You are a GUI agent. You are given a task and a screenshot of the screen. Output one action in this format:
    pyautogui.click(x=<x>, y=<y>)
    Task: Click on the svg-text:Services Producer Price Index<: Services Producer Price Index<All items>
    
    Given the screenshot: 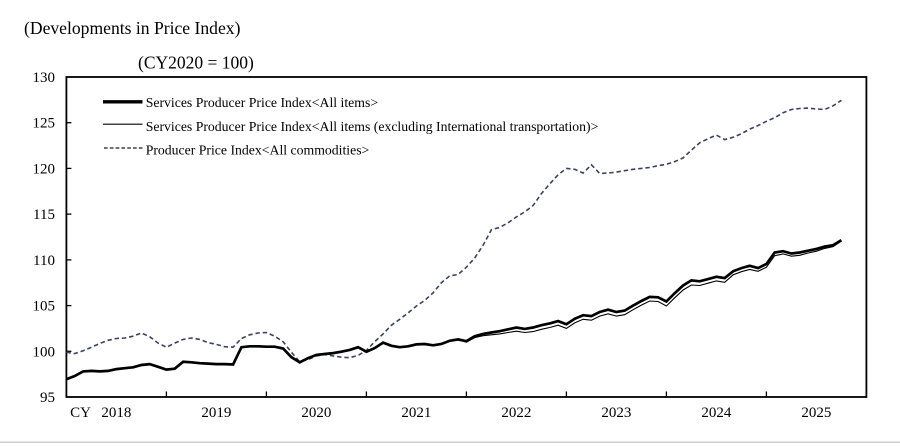 What is the action you would take?
    pyautogui.click(x=262, y=102)
    